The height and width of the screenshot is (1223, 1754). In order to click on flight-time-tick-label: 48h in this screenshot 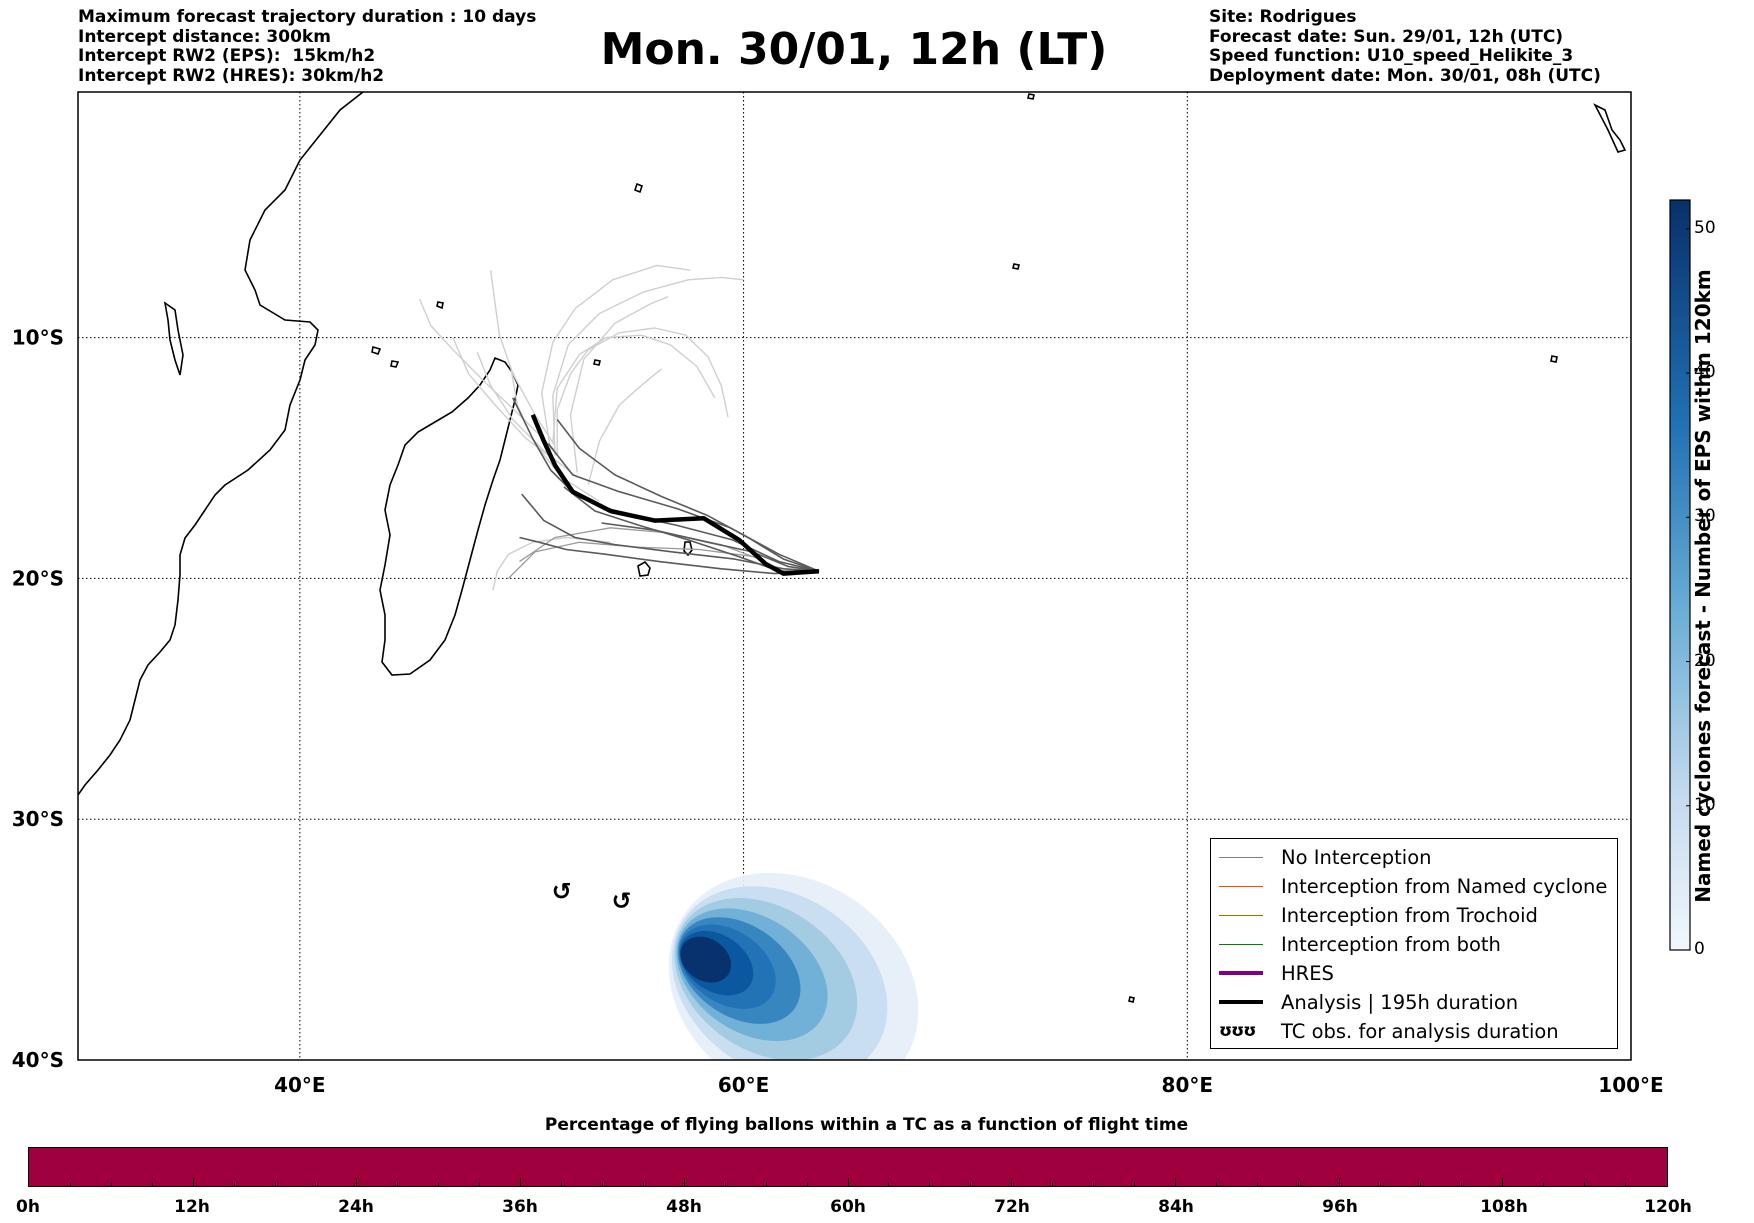, I will do `click(684, 1207)`.